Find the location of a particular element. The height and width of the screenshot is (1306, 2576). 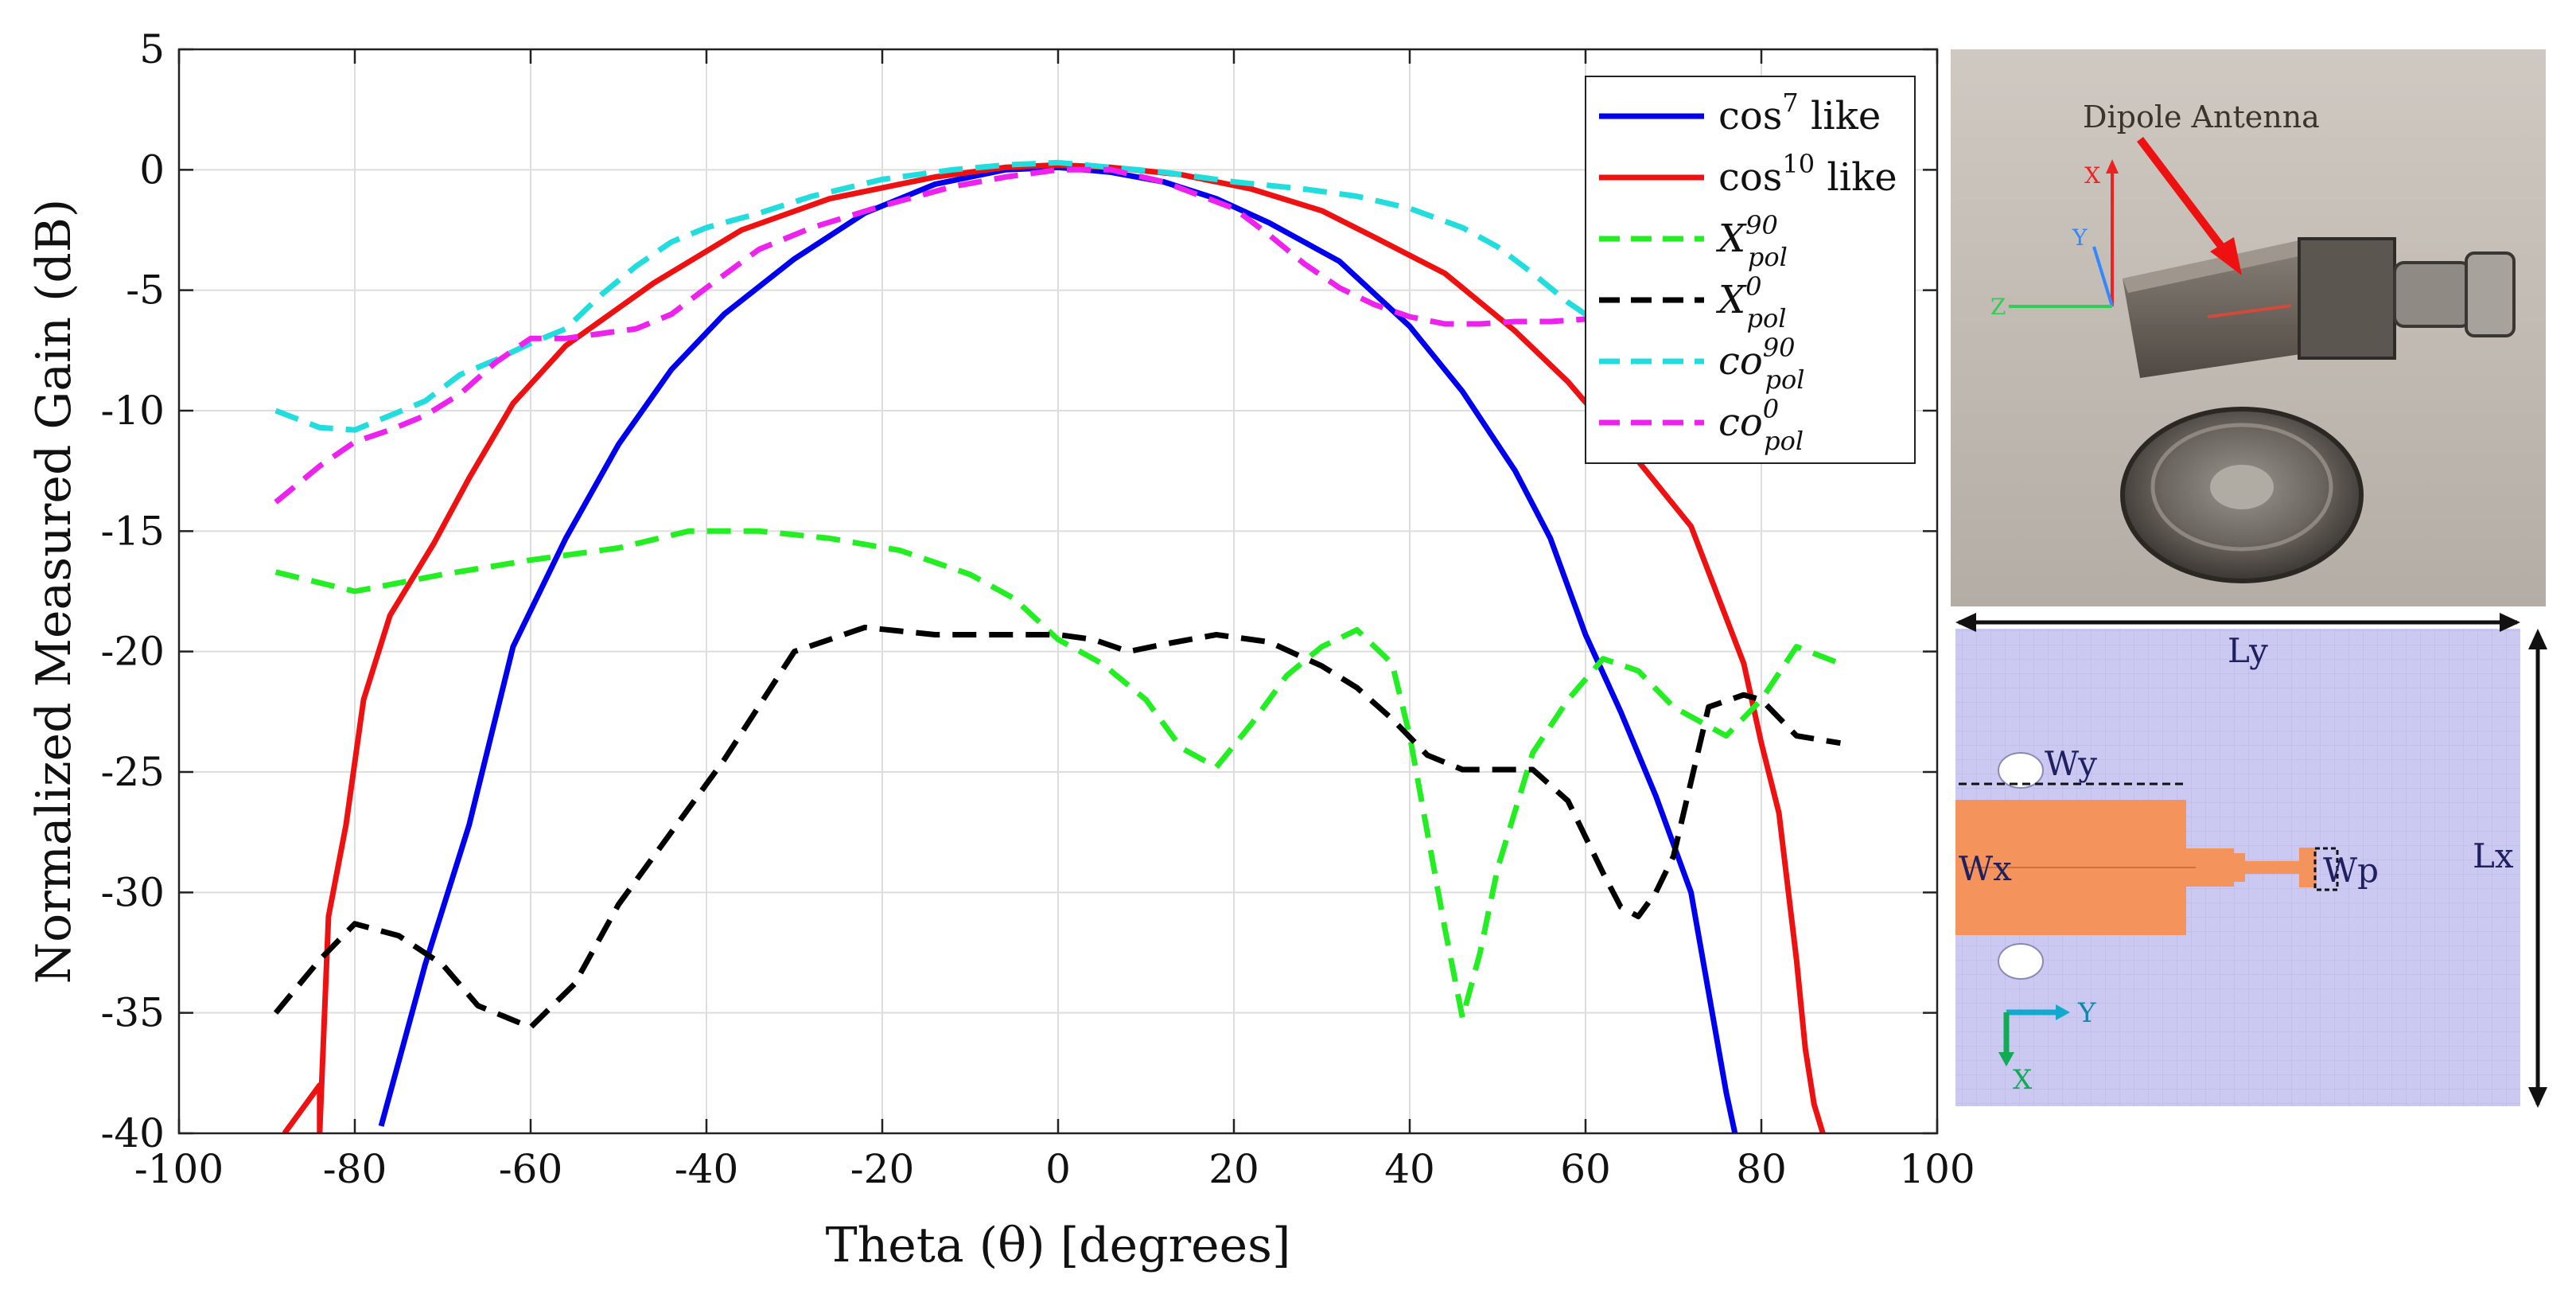

x-tick-label: -20 is located at coordinates (883, 1169).